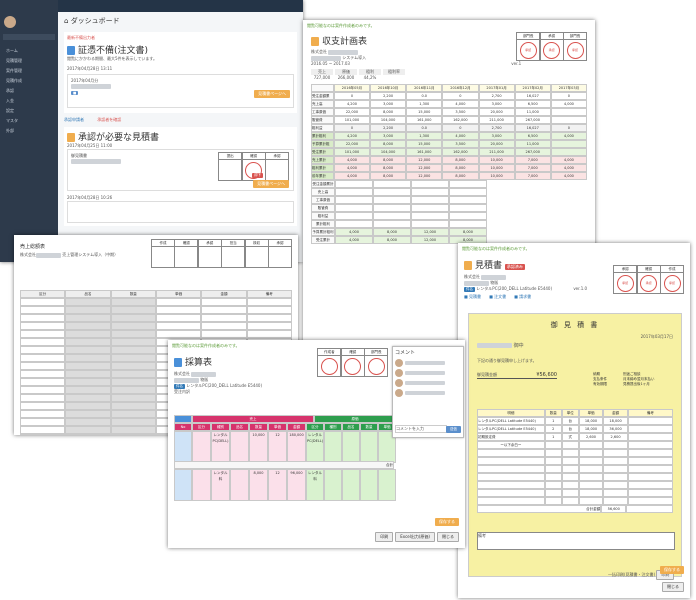 The width and height of the screenshot is (696, 600). I want to click on profit-row: レンタル料 8,000 12 96,000 レンタル料, so click(319, 485).